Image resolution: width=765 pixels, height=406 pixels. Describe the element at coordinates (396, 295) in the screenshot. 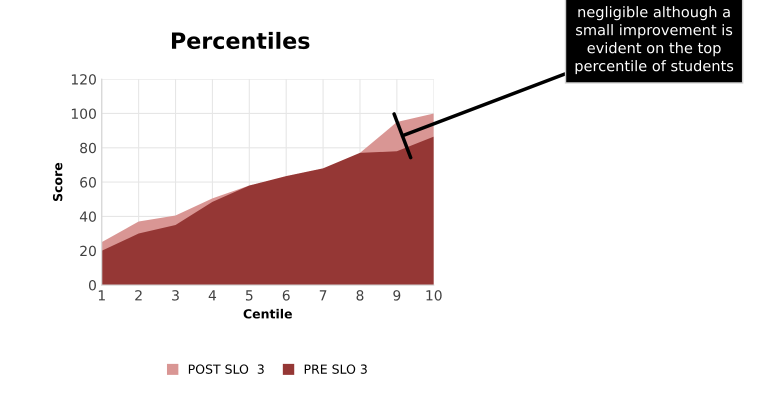

I see `x-tick-label: 9` at that location.